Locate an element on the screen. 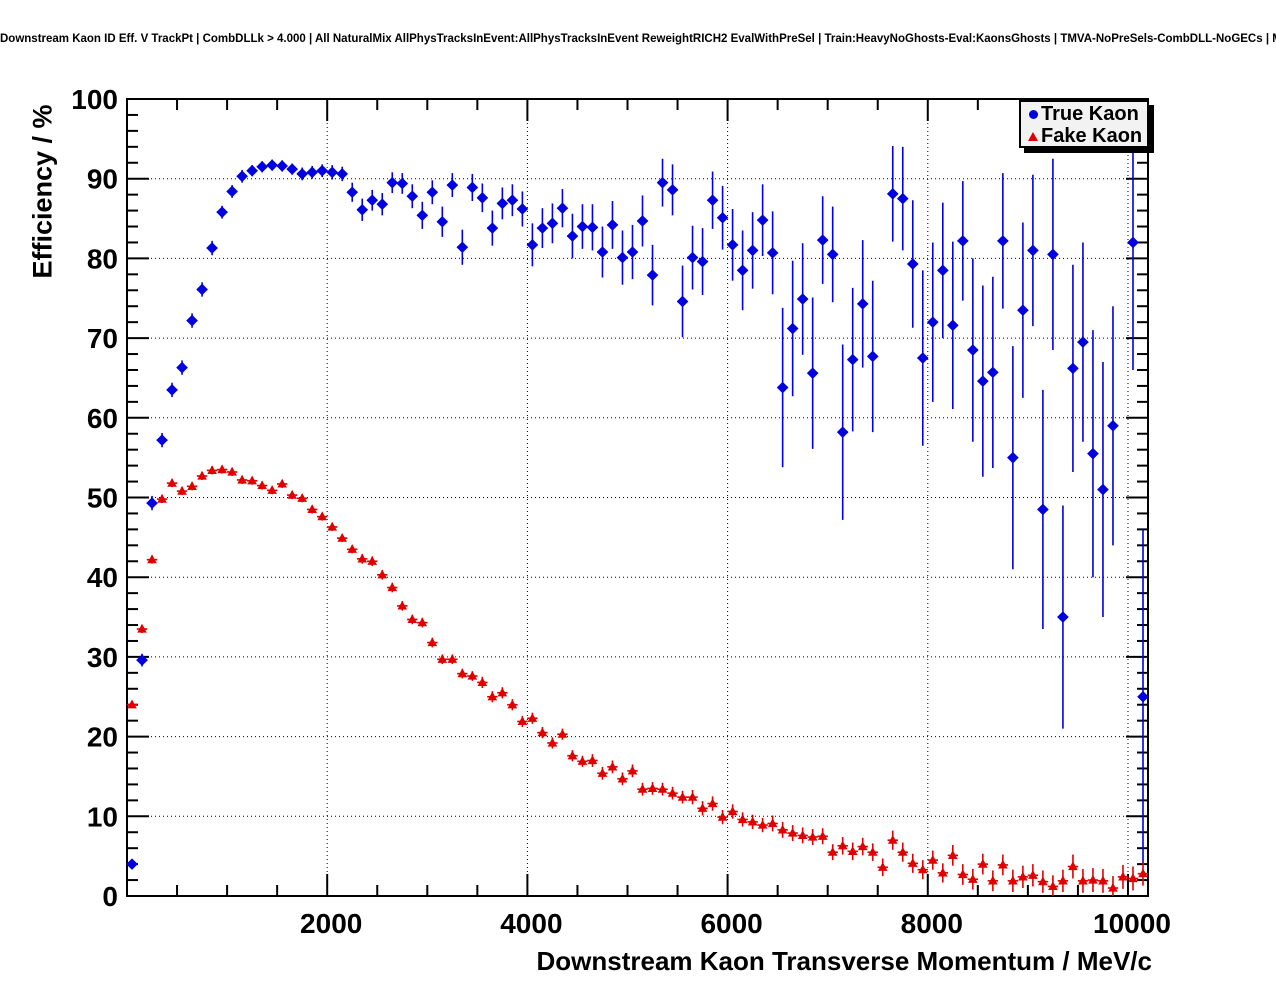 Image resolution: width=1276 pixels, height=996 pixels. y-tick-labels: 0 10 20 30 40 50 60 70 80 90 100 is located at coordinates (94, 498).